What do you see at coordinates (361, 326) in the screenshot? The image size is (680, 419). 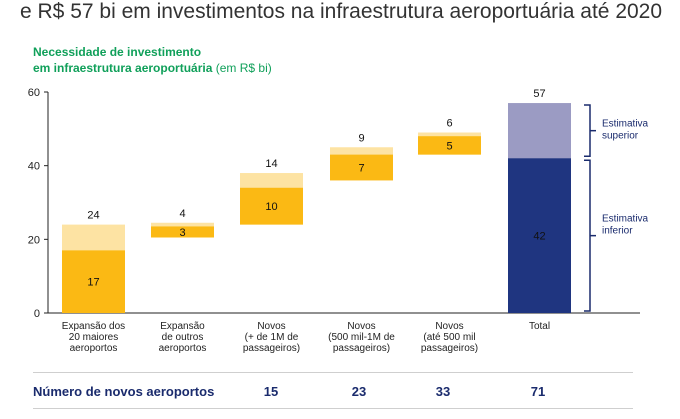 I see `category-label-4-line-1: Novos` at bounding box center [361, 326].